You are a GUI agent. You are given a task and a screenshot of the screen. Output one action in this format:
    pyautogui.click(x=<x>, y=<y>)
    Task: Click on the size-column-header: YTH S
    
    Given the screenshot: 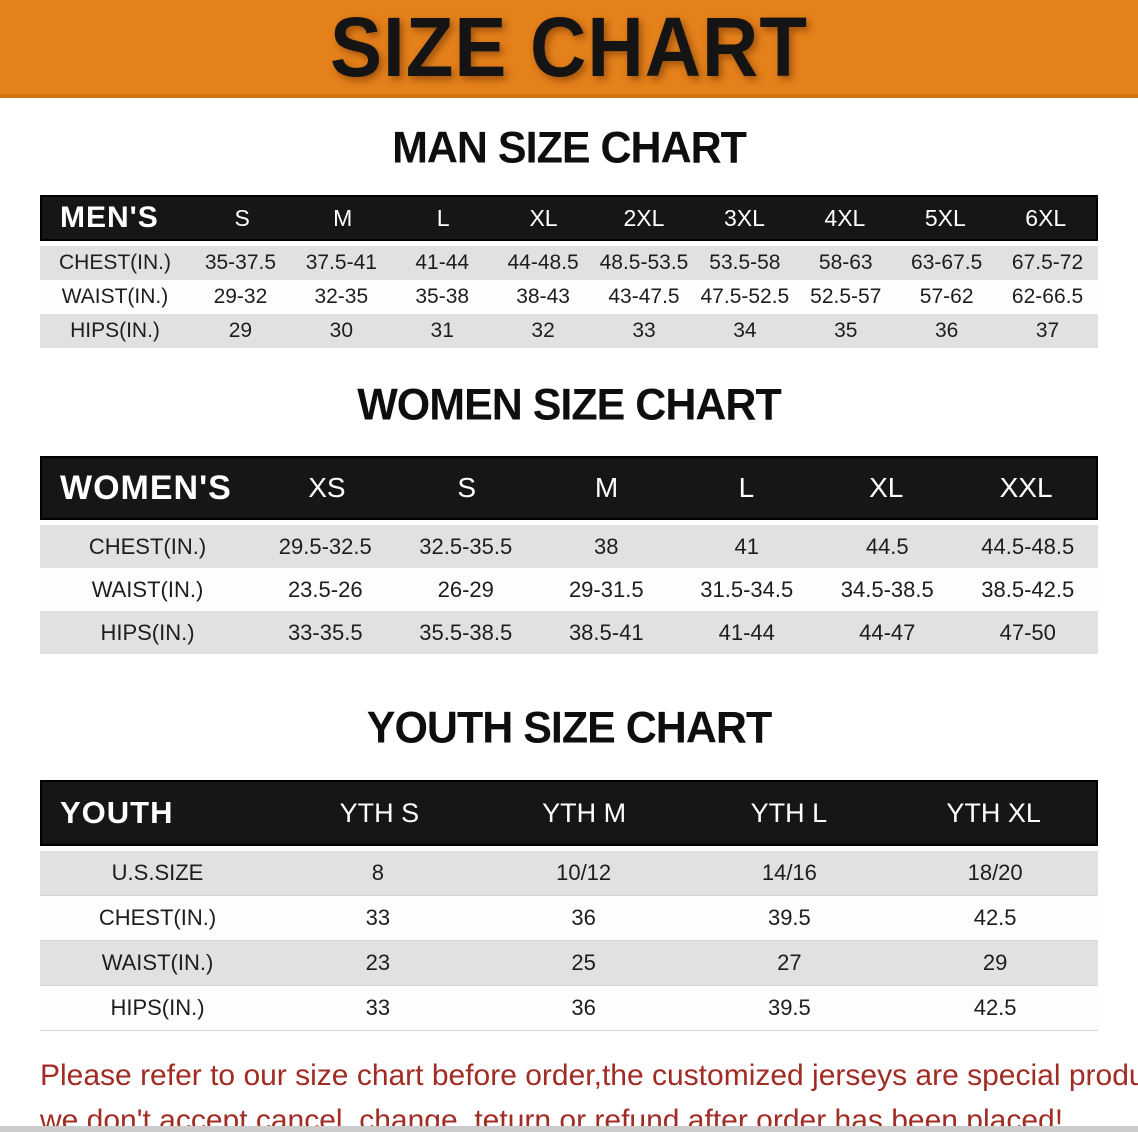 What is the action you would take?
    pyautogui.click(x=379, y=812)
    